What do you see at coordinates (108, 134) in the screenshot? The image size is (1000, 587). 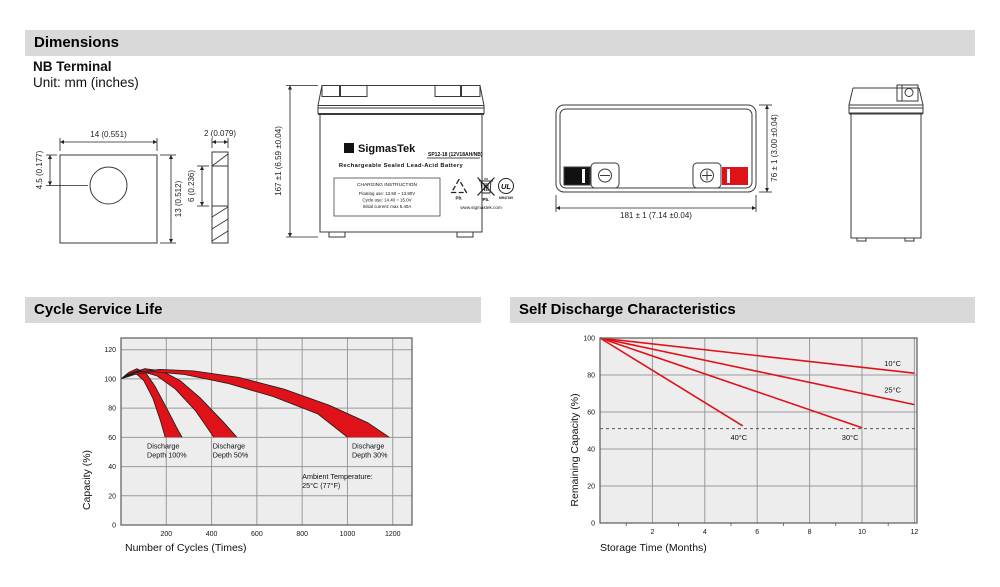 I see `dim-terminal-width: 14 (0.551)` at bounding box center [108, 134].